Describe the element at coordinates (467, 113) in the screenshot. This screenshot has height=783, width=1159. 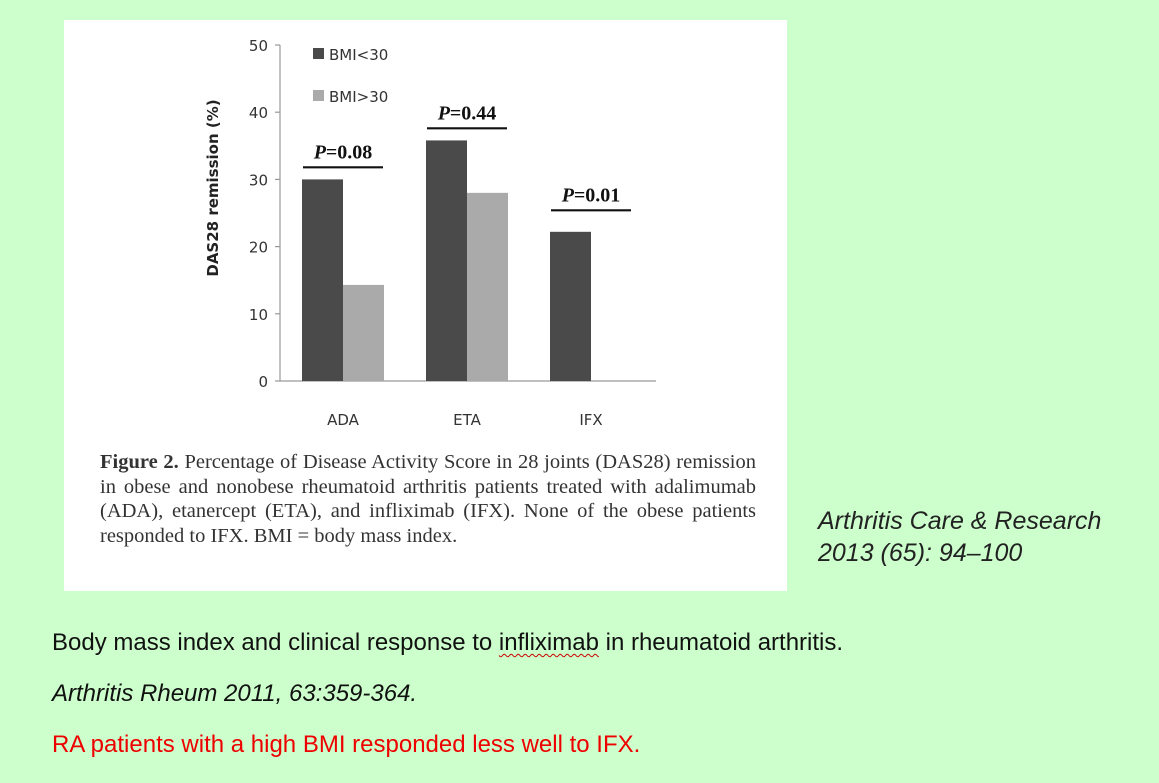
I see `p-value-label: P=0.44` at that location.